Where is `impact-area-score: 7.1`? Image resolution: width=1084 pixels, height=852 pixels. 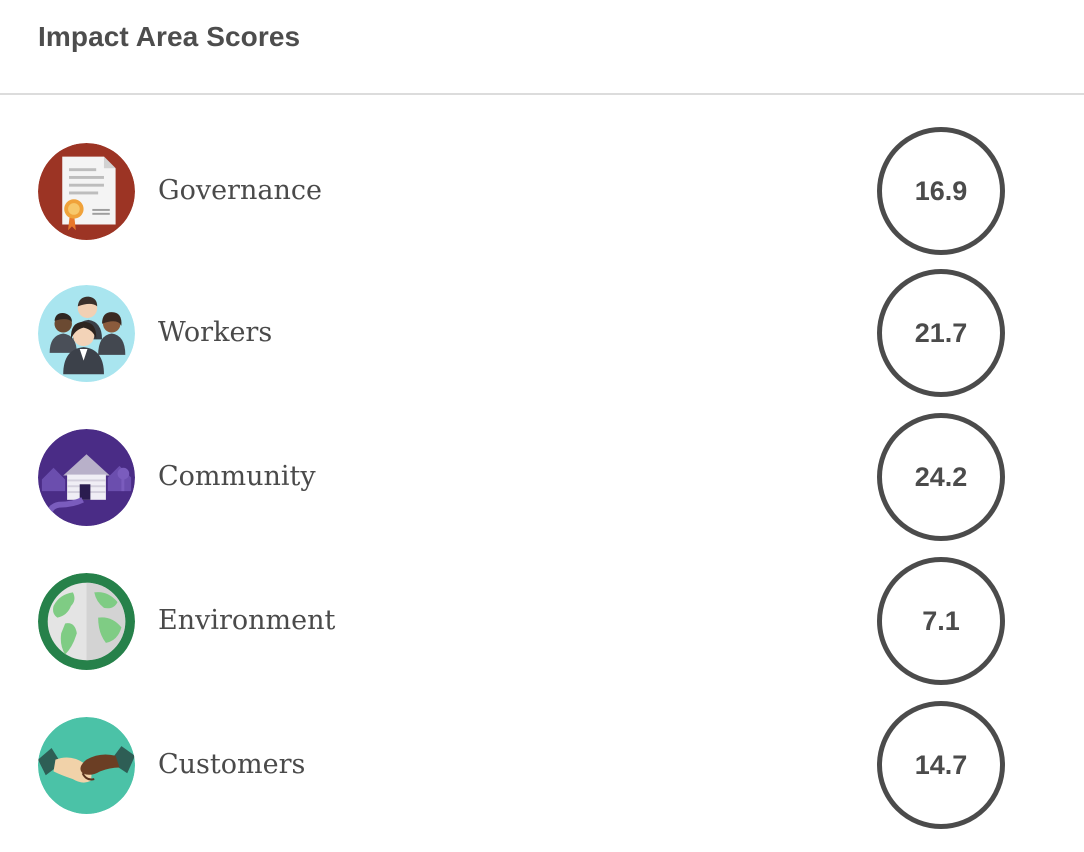 impact-area-score: 7.1 is located at coordinates (941, 621).